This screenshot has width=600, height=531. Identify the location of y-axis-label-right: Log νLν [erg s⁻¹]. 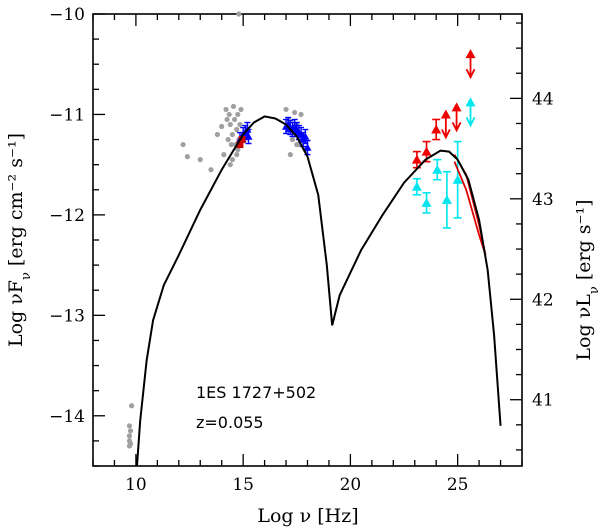
(586, 279).